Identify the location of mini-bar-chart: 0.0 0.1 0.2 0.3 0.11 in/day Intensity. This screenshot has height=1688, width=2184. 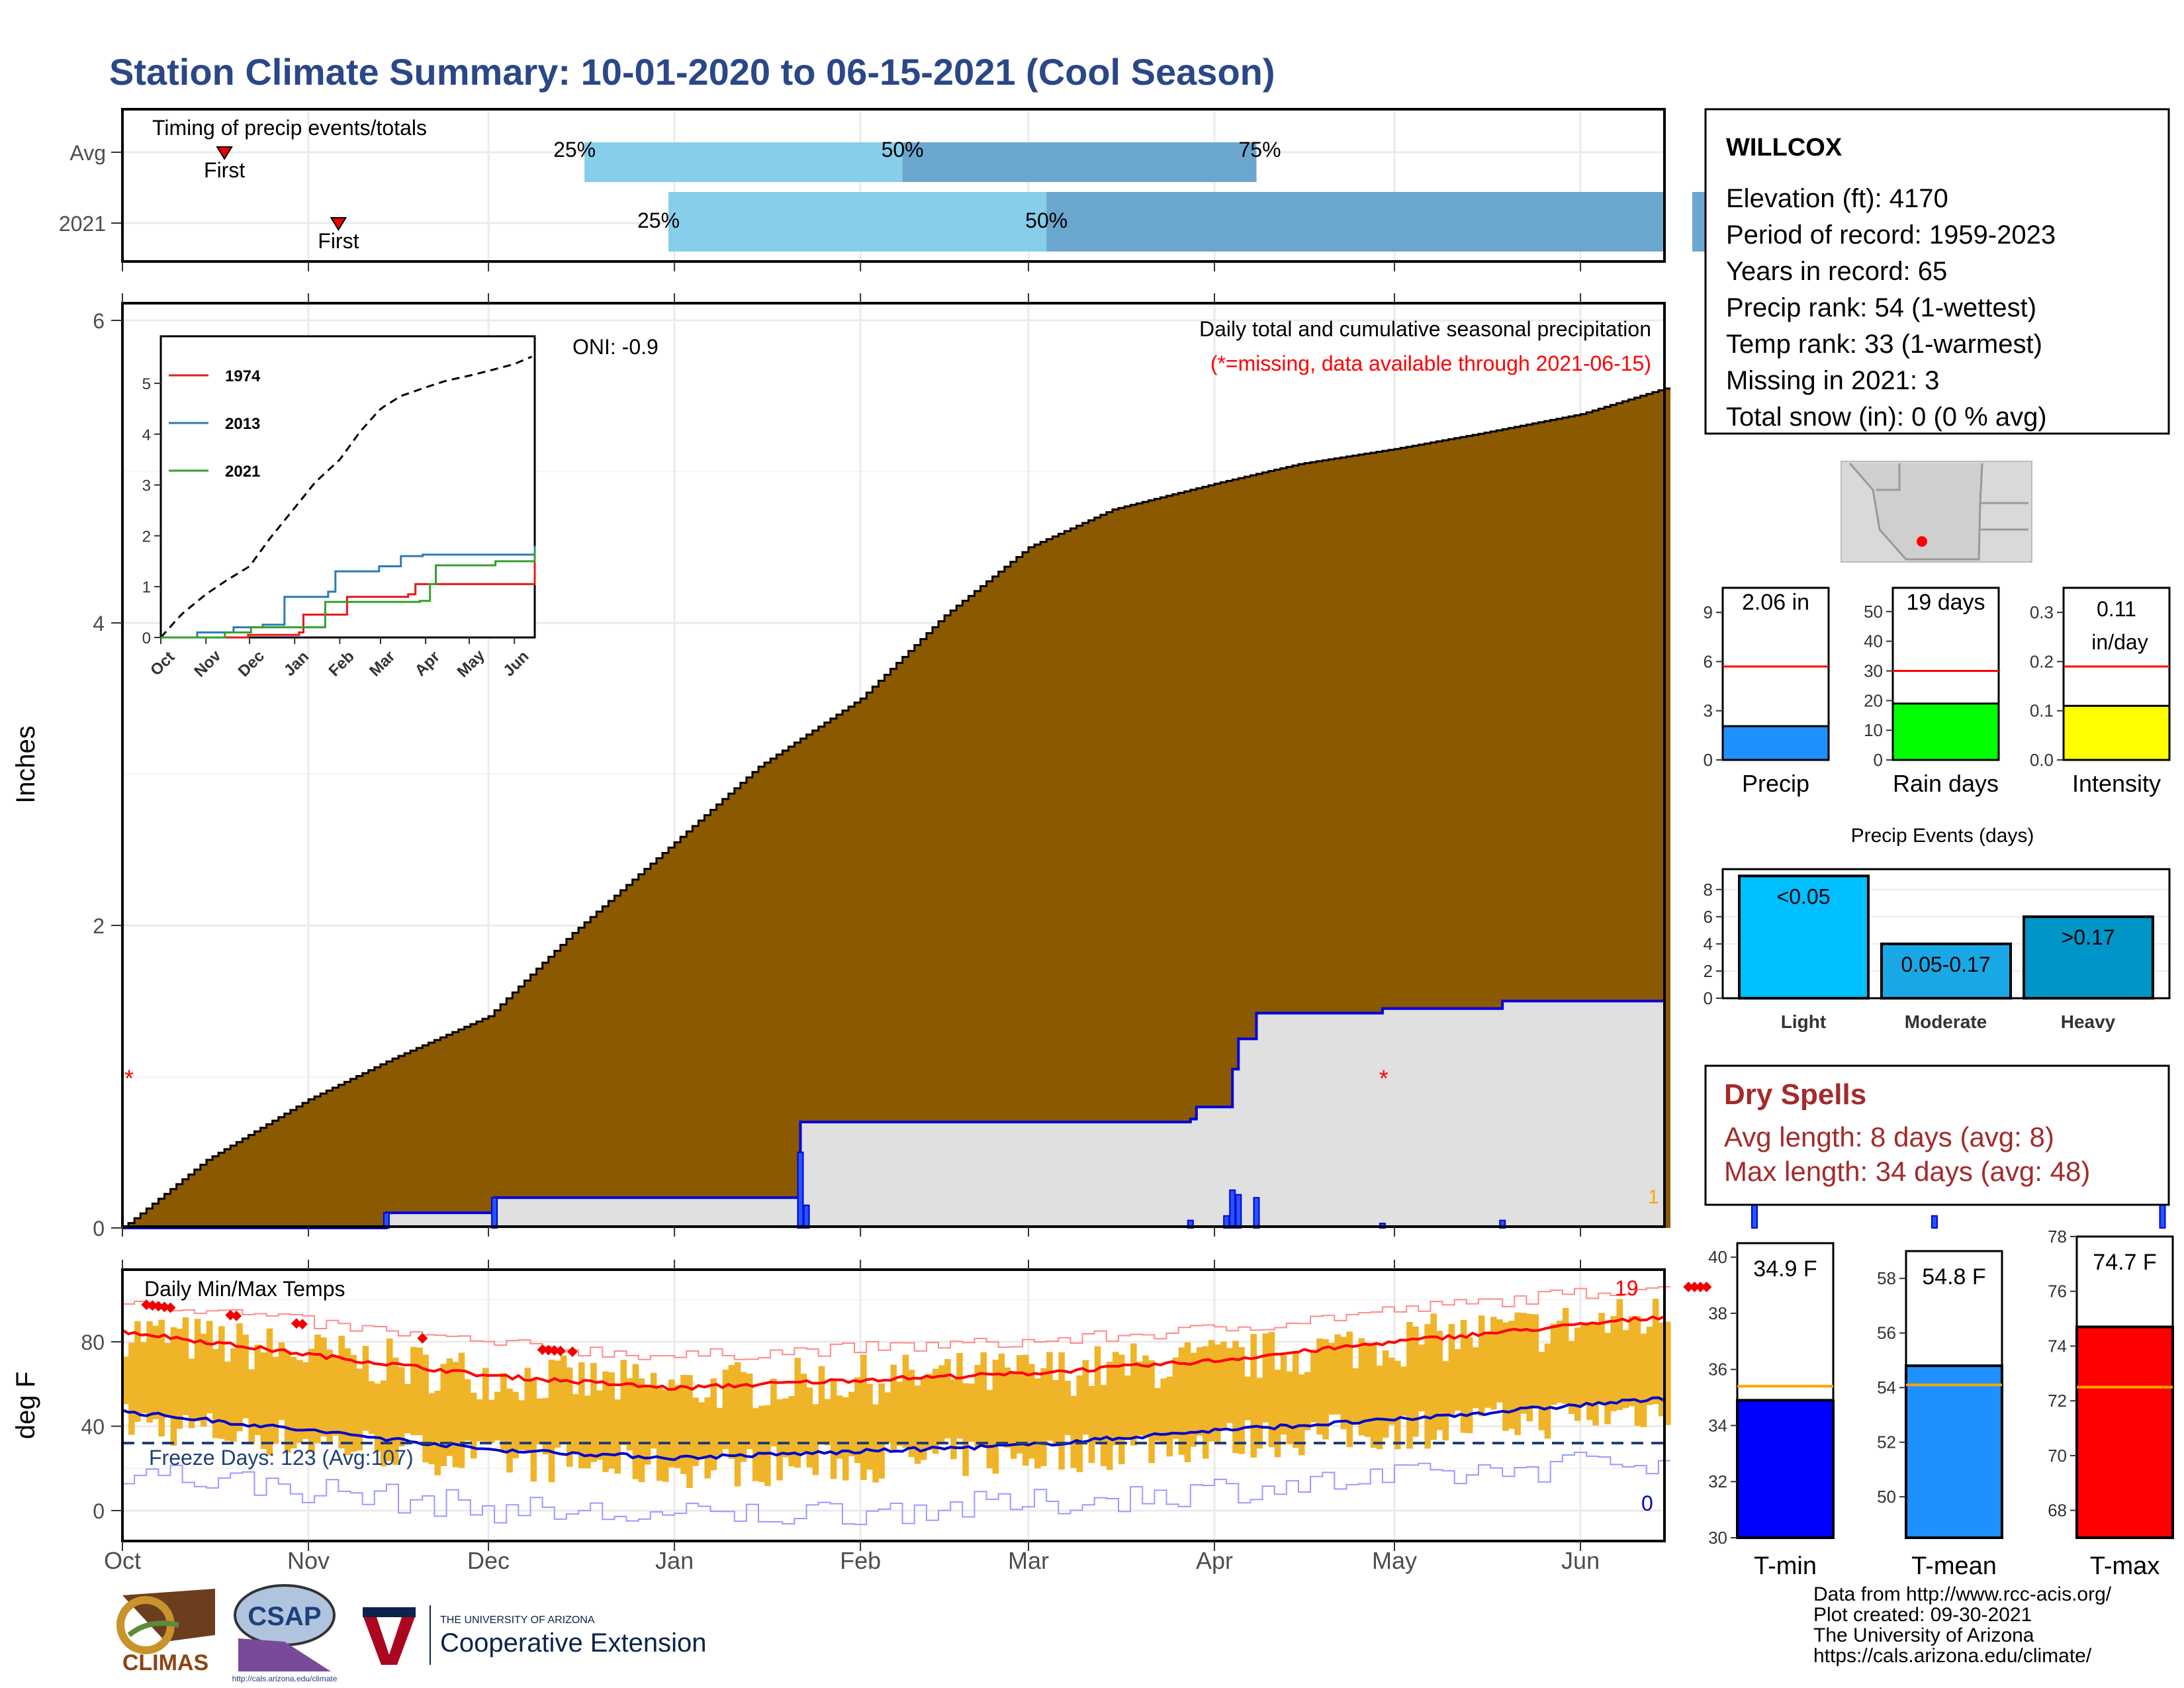
(2100, 691).